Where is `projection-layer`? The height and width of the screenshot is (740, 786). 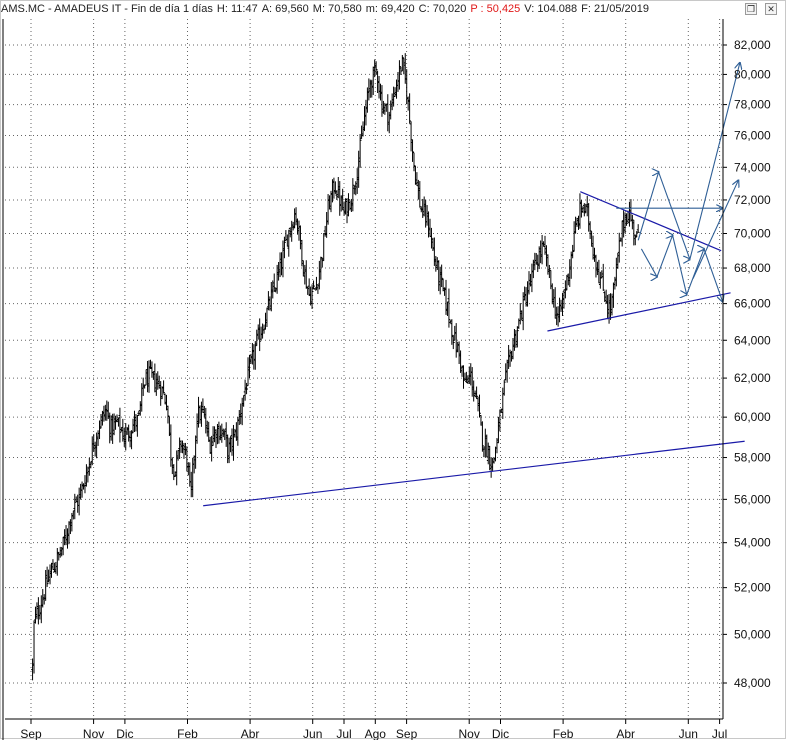
projection-layer is located at coordinates (678, 182).